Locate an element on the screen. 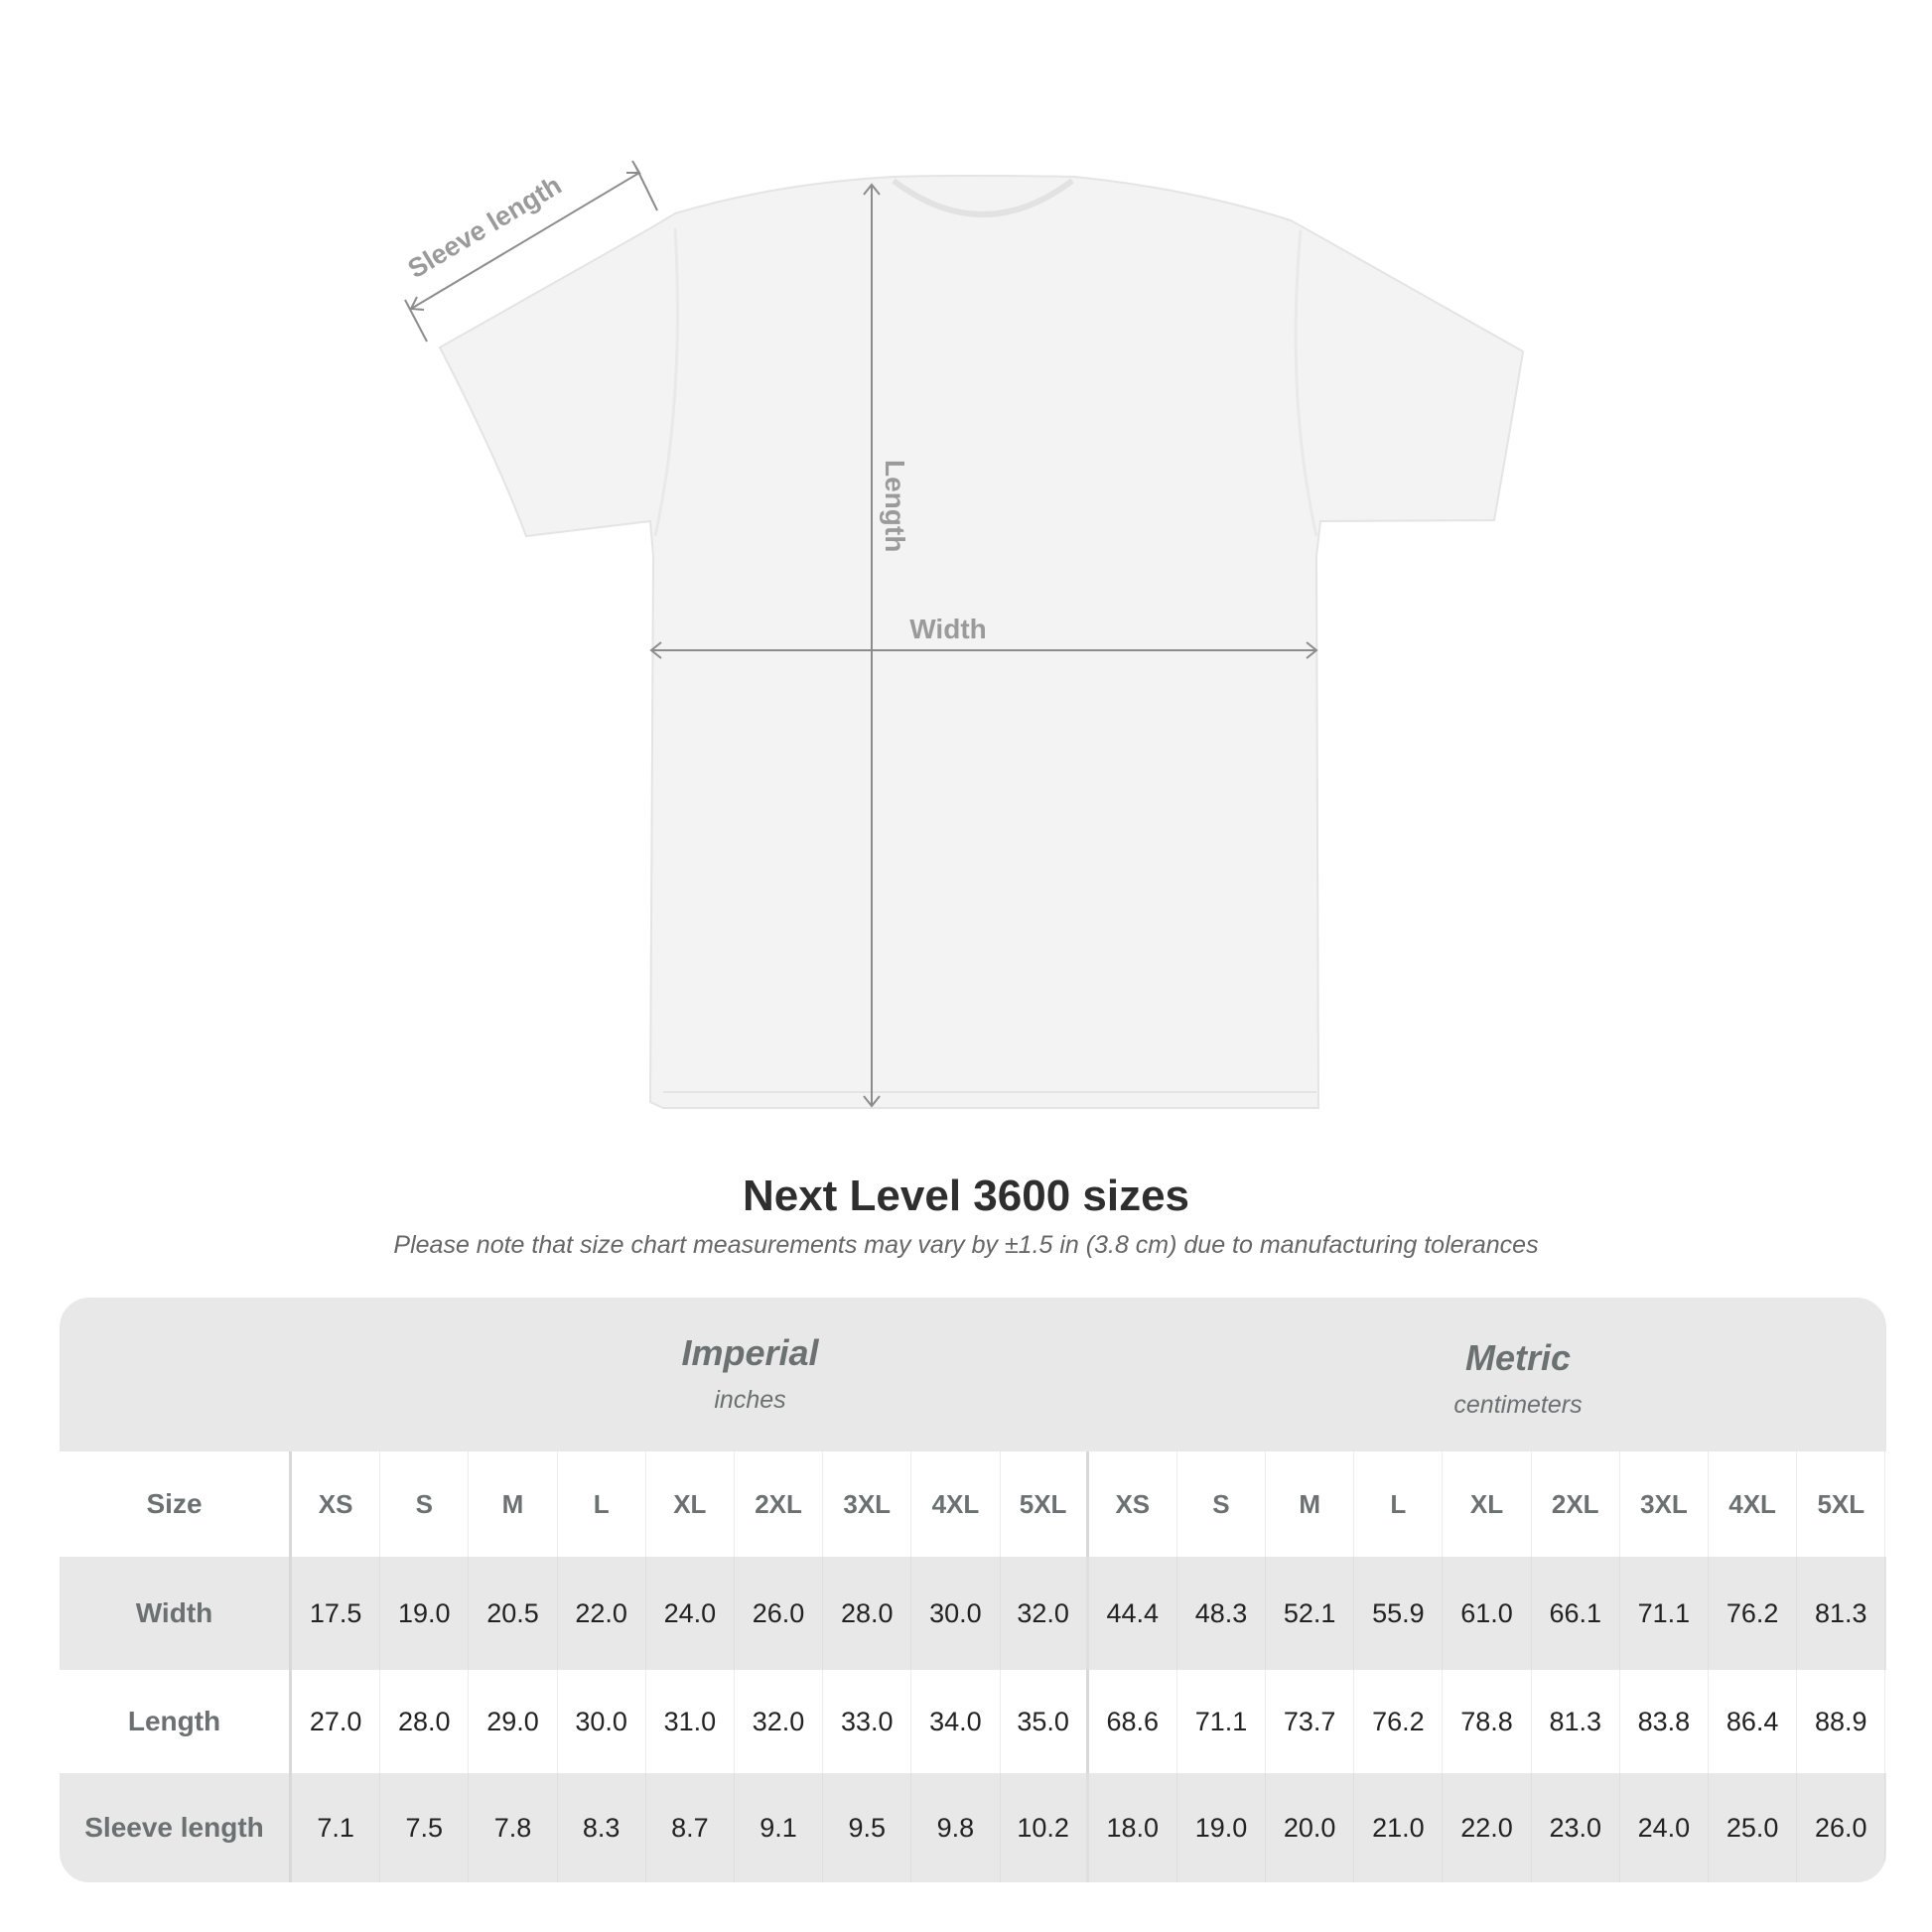 The height and width of the screenshot is (1932, 1932). imperial-cell: 9.1 is located at coordinates (780, 1828).